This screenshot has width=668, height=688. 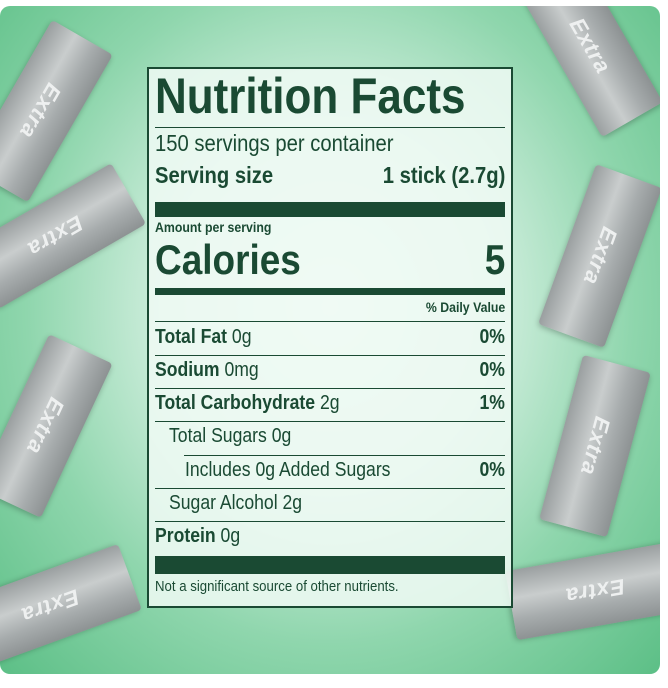 What do you see at coordinates (198, 536) in the screenshot?
I see `nutrient-row-protein: Protein 0g` at bounding box center [198, 536].